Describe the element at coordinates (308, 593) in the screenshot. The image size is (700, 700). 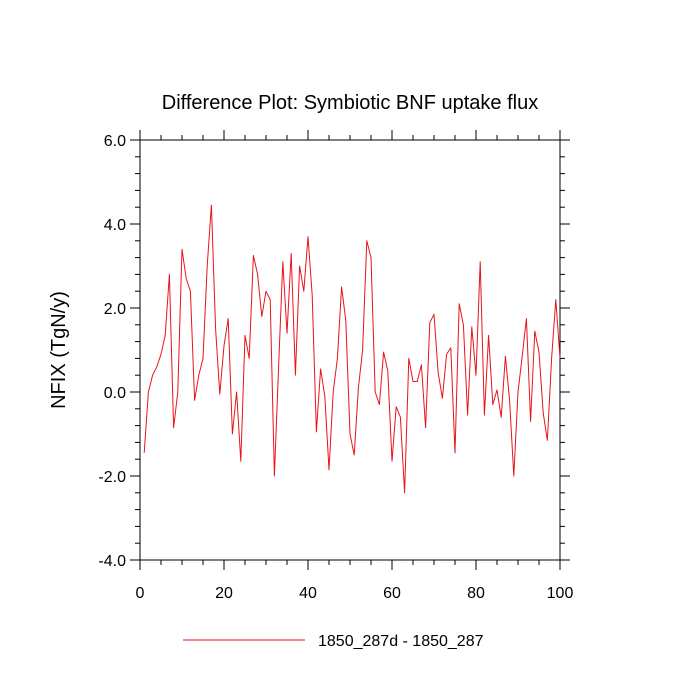
I see `x-tick-label: 40` at that location.